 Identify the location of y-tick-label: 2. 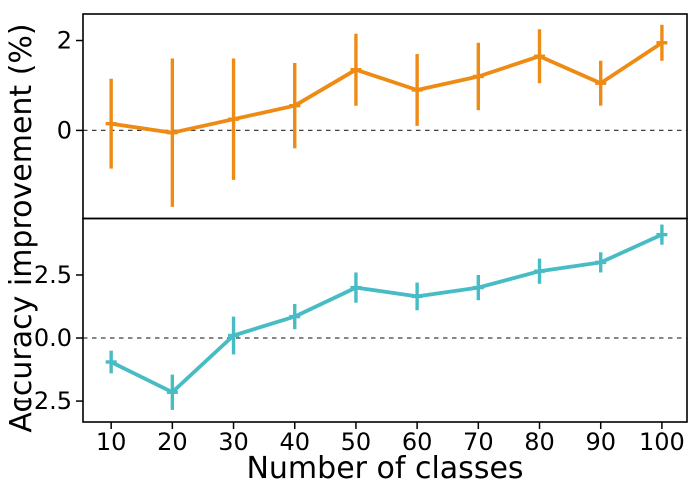
(64, 41).